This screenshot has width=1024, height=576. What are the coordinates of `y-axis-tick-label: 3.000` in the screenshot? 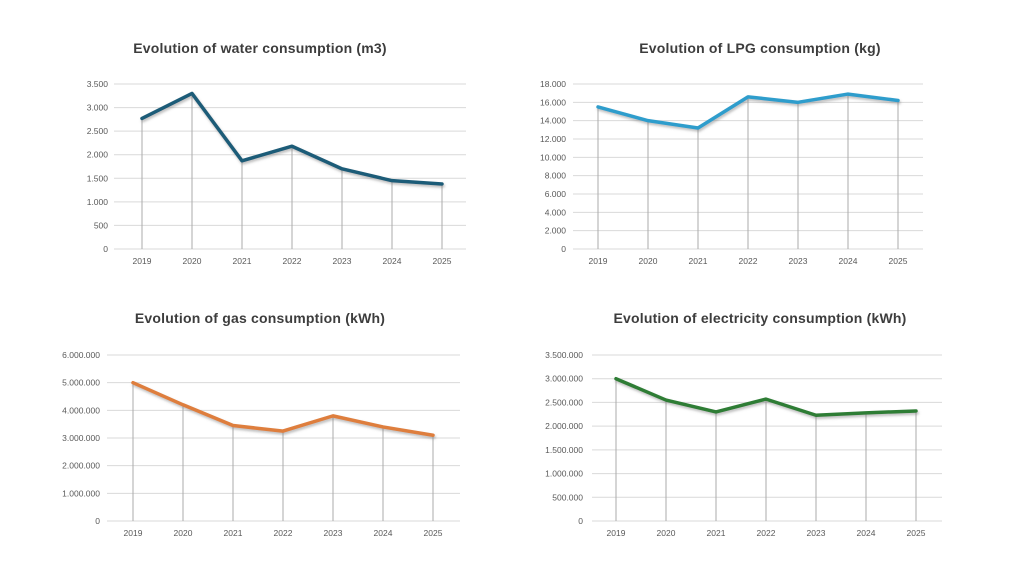 It's located at (98, 108).